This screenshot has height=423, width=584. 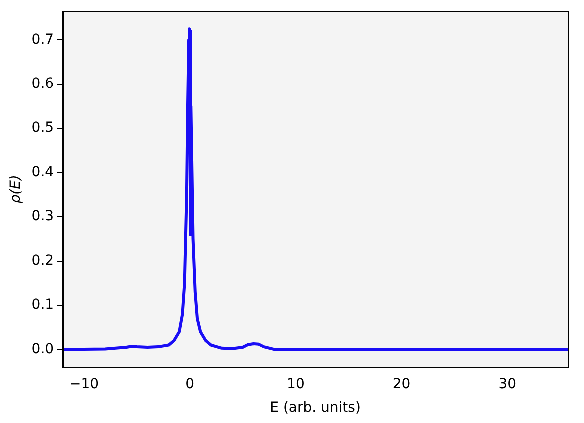 I want to click on x-tick-label: 20, so click(x=401, y=384).